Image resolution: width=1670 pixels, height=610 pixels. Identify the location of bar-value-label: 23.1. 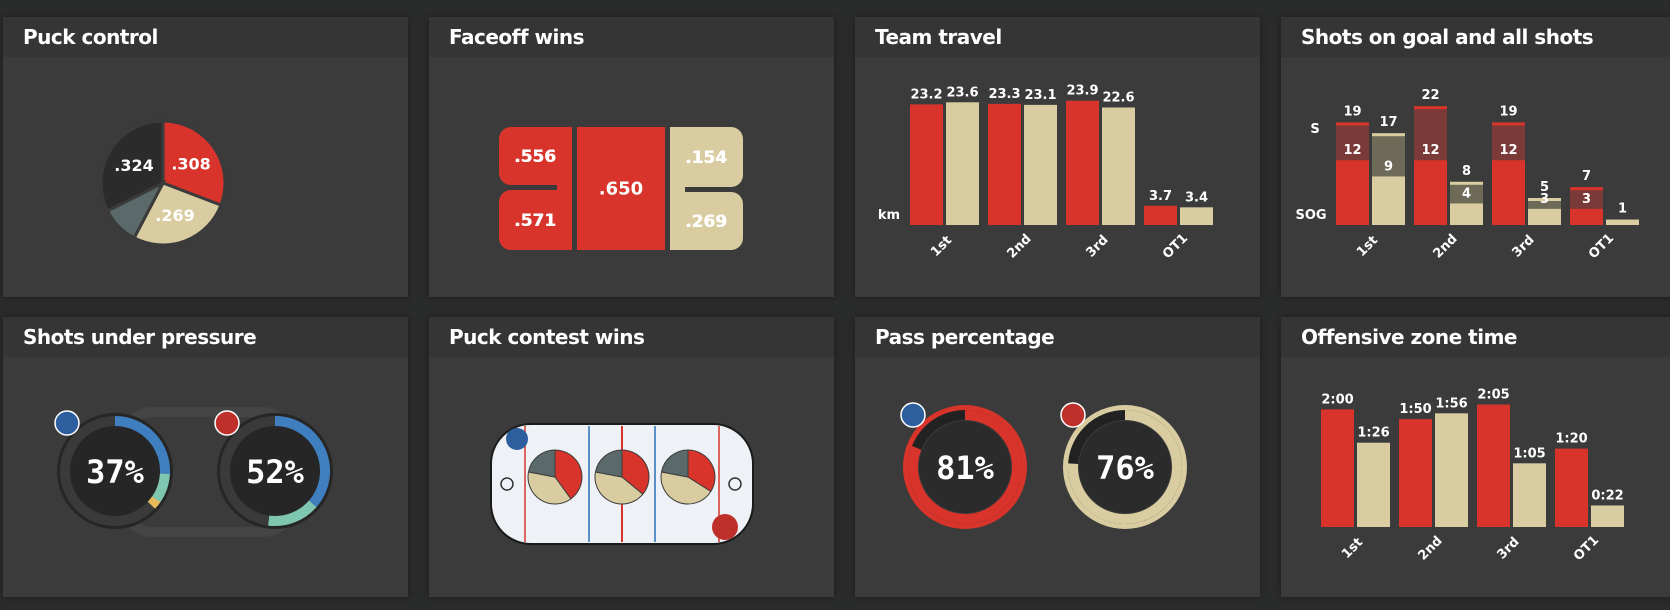
(1040, 95).